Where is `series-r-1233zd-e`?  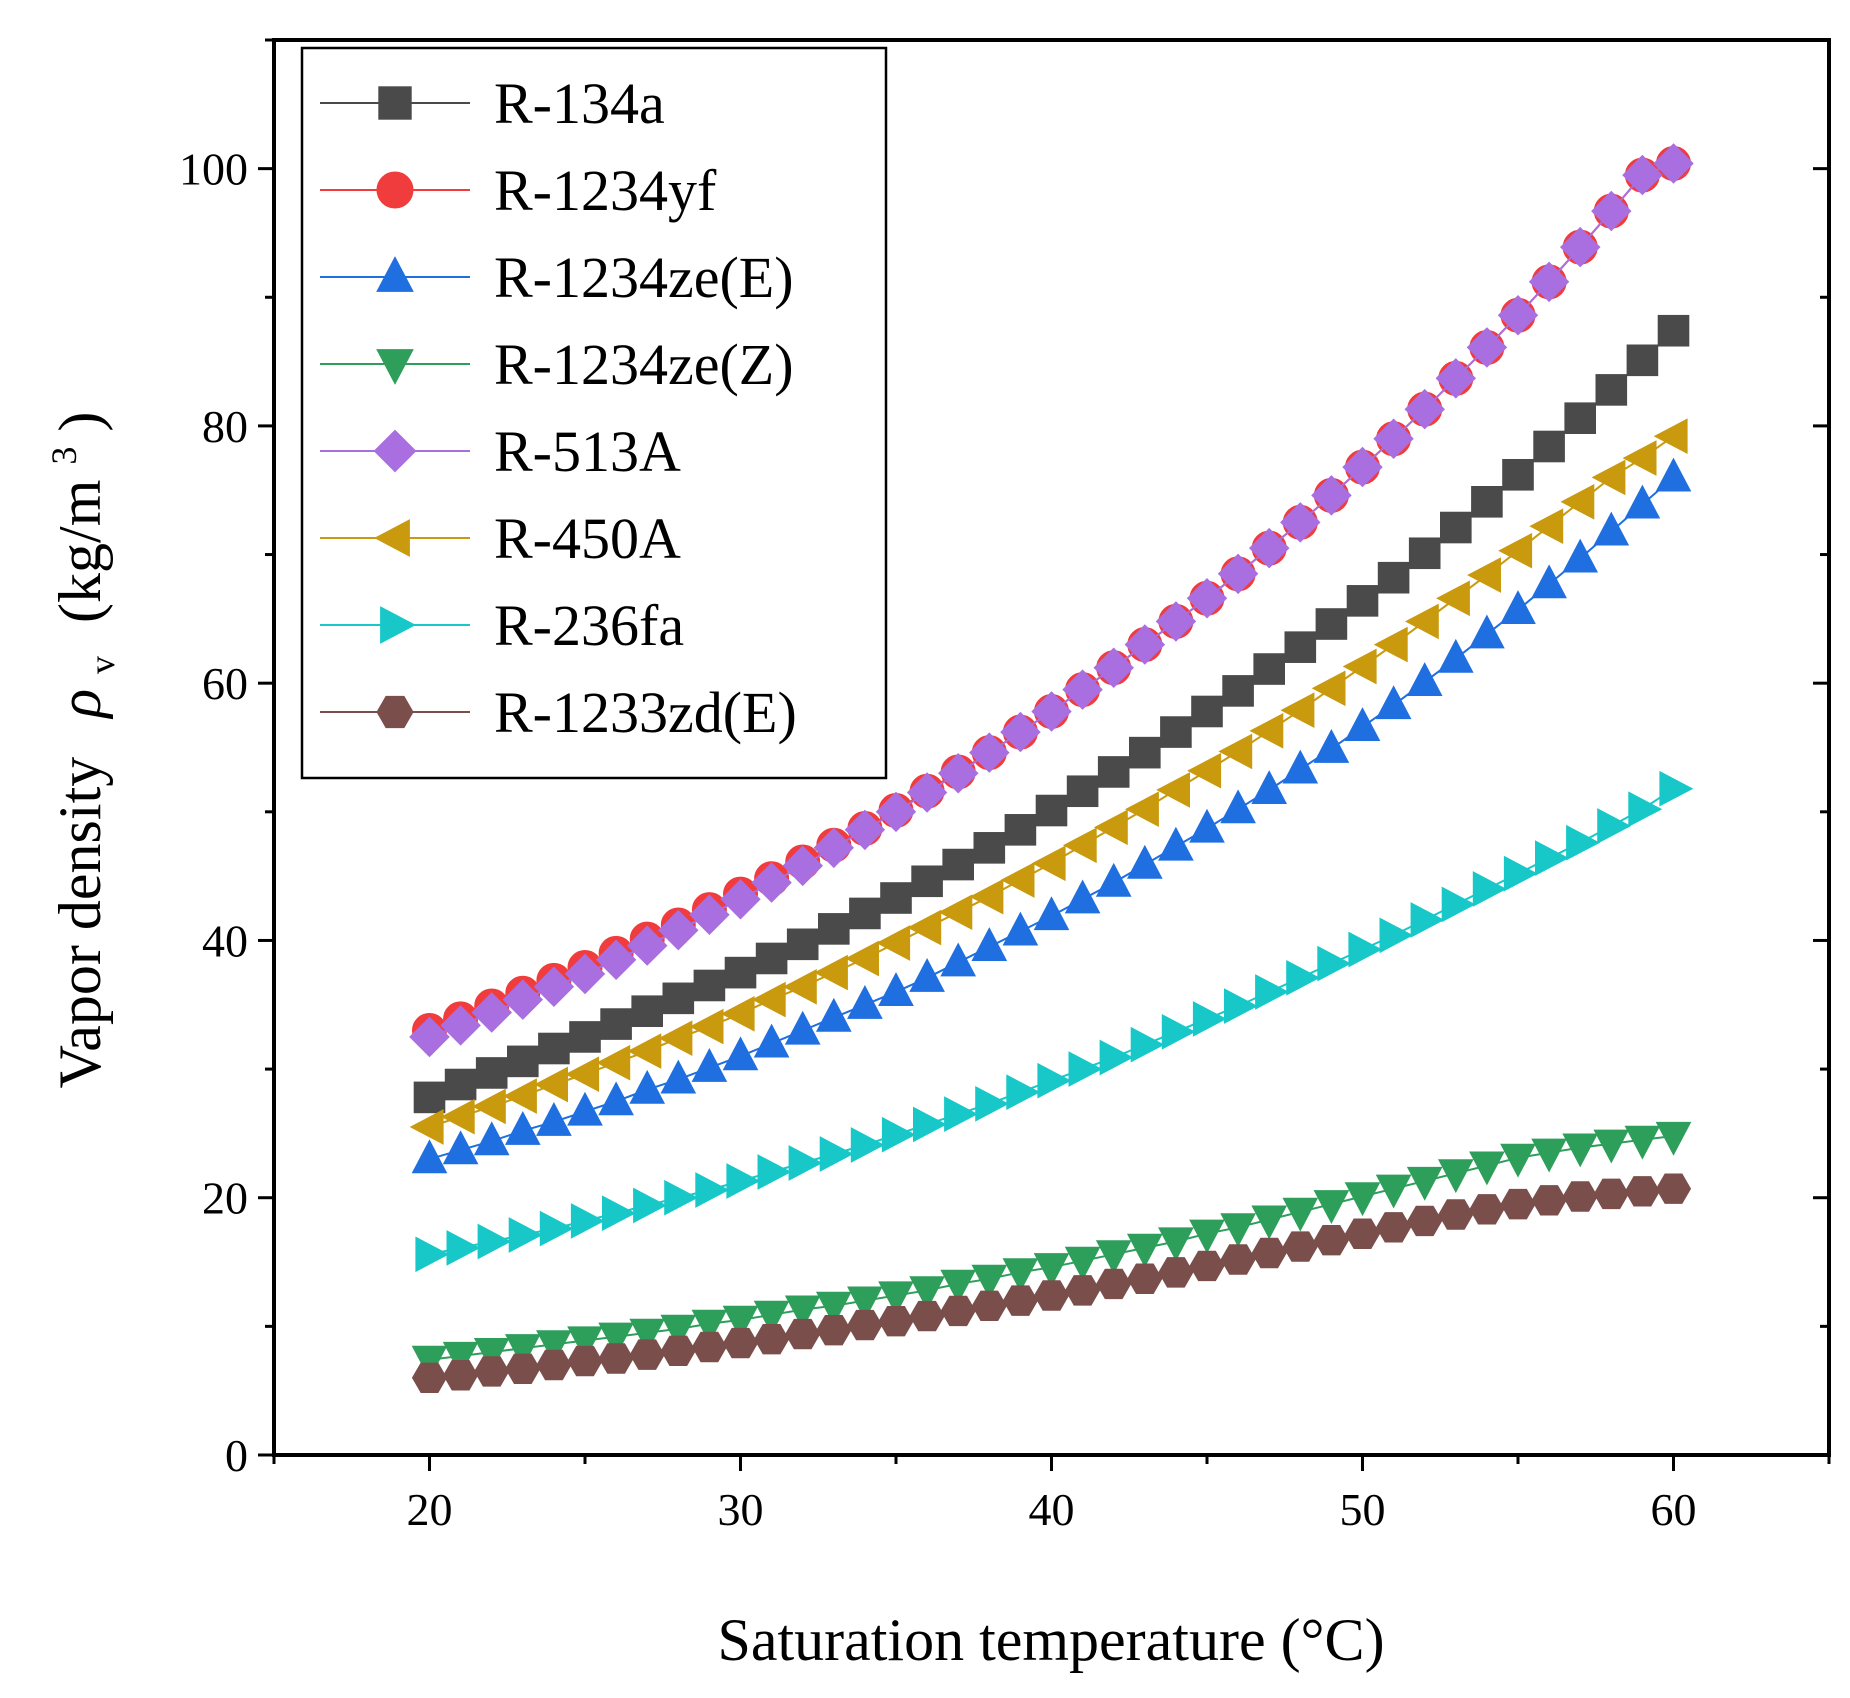
series-r-1233zd-e is located at coordinates (1051, 1283).